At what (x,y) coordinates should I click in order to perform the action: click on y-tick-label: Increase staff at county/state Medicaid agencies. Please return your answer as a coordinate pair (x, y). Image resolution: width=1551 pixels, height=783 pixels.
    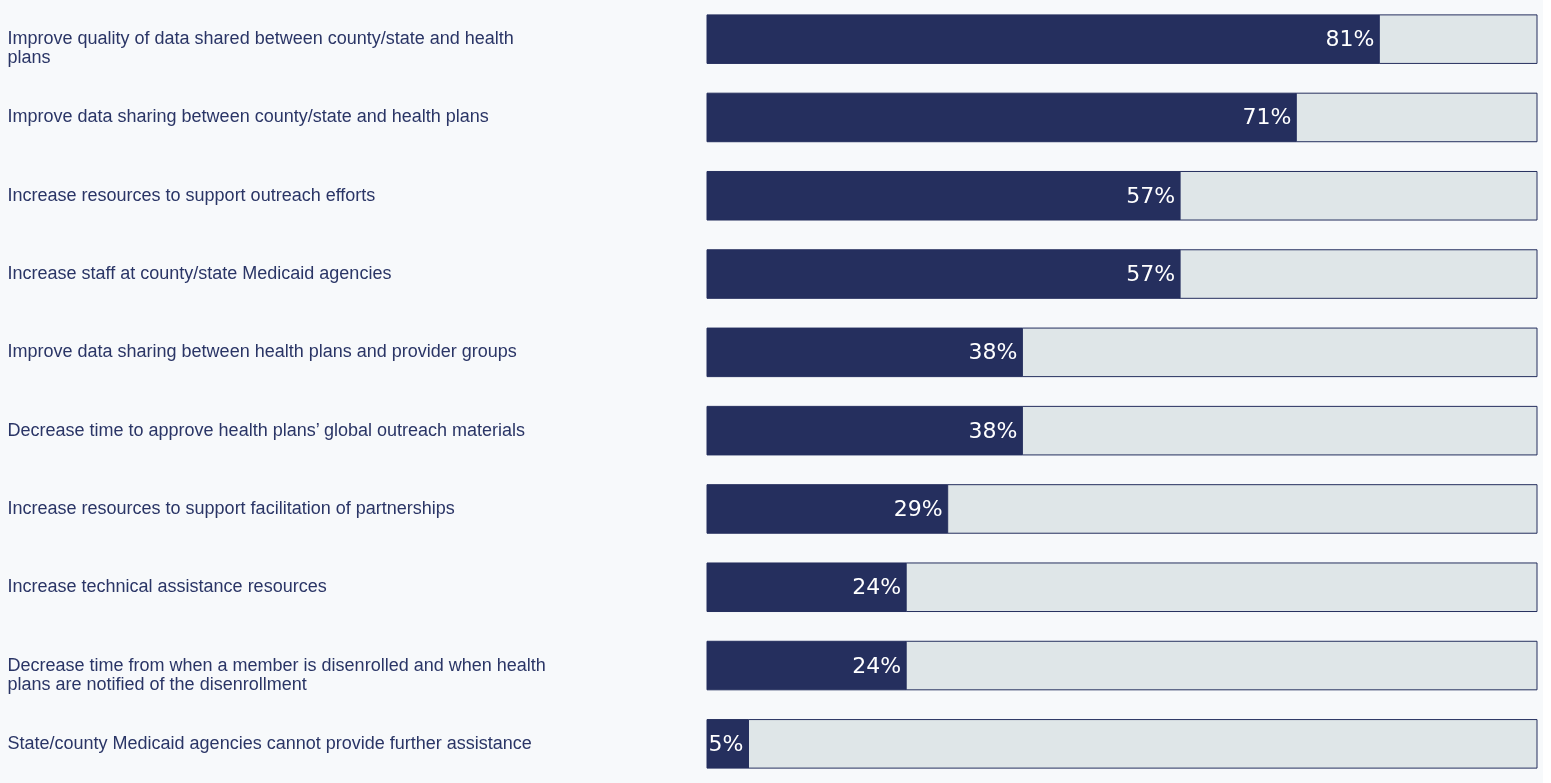
    Looking at the image, I should click on (199, 273).